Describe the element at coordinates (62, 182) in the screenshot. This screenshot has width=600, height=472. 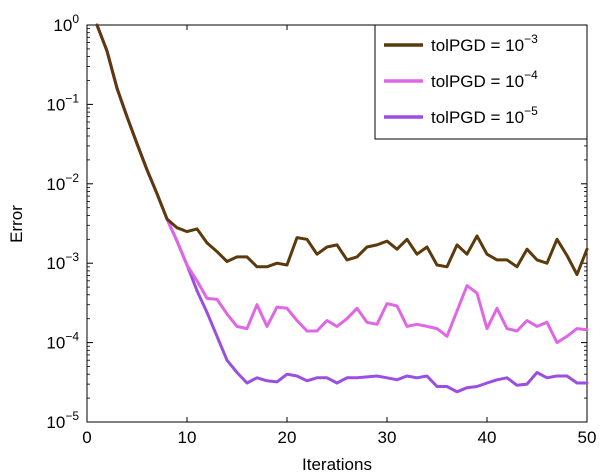
I see `y-tick-label: 10⁻²` at that location.